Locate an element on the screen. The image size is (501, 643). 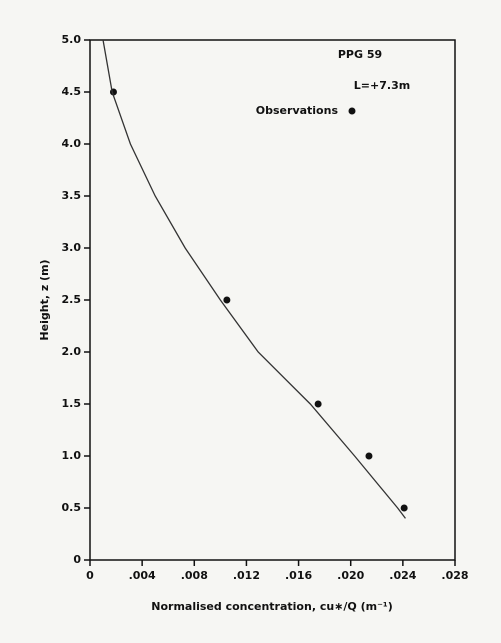
y-tick-label: 2.0 is located at coordinates (72, 351).